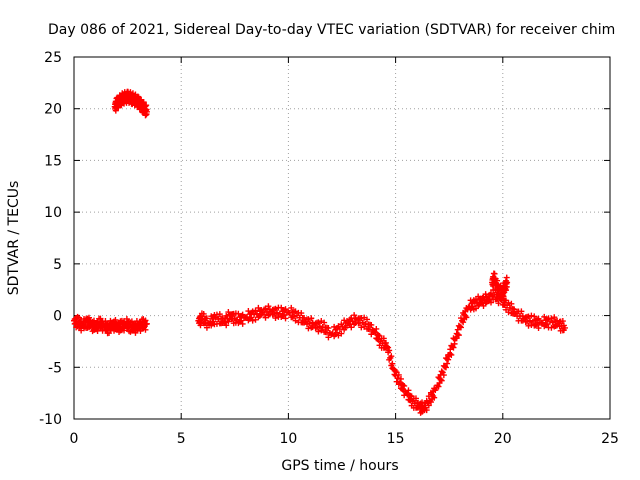 The width and height of the screenshot is (640, 480). I want to click on x-axis-label: GPS time / hours, so click(339, 466).